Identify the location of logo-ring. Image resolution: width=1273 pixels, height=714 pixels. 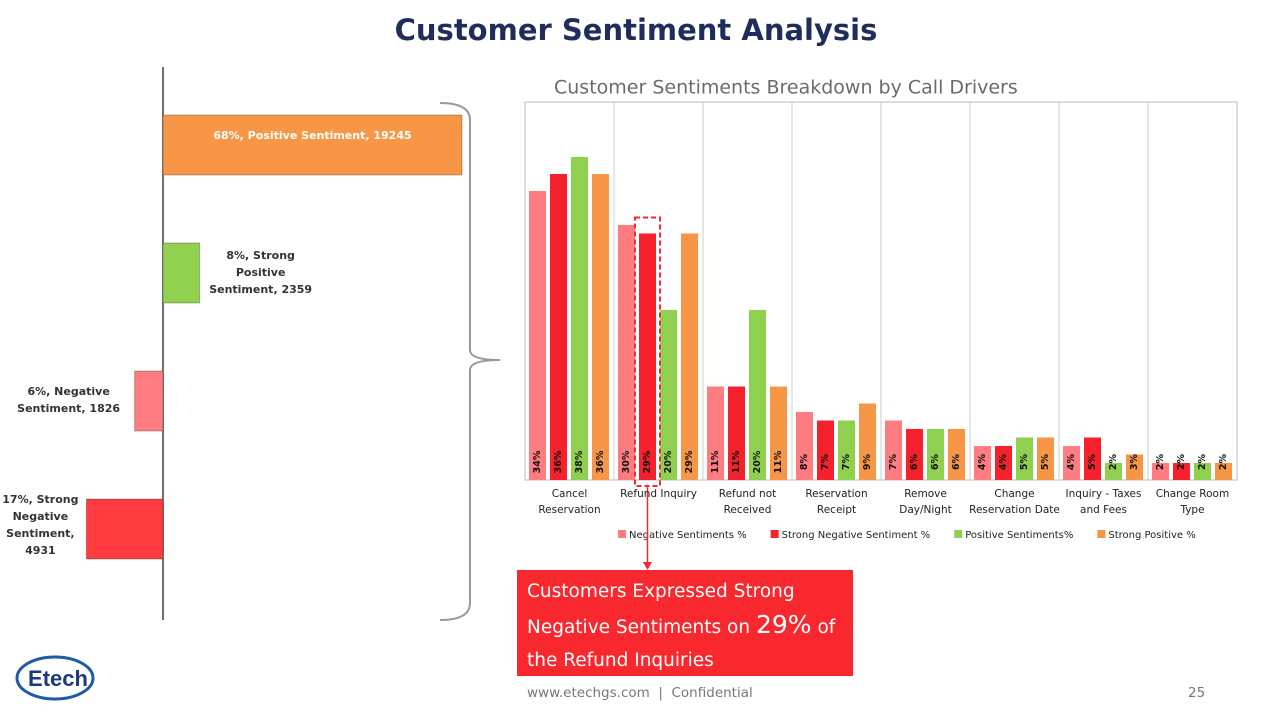
(55, 678).